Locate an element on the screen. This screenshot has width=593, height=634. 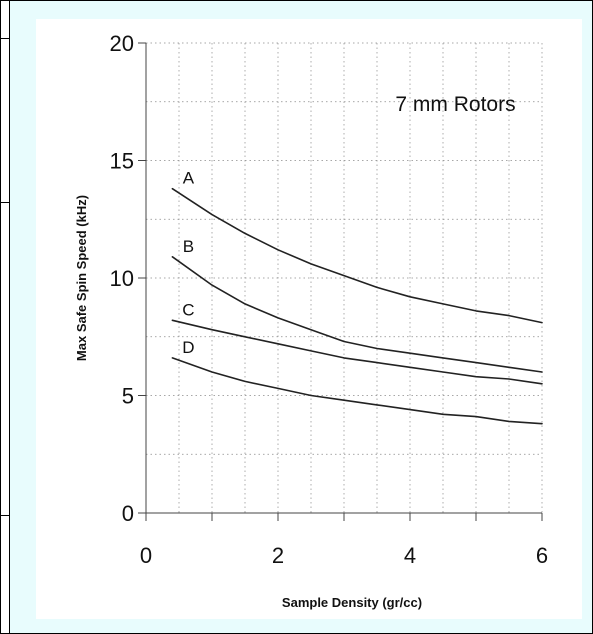
x-axis-title: Sample Density (gr/cc) is located at coordinates (352, 602).